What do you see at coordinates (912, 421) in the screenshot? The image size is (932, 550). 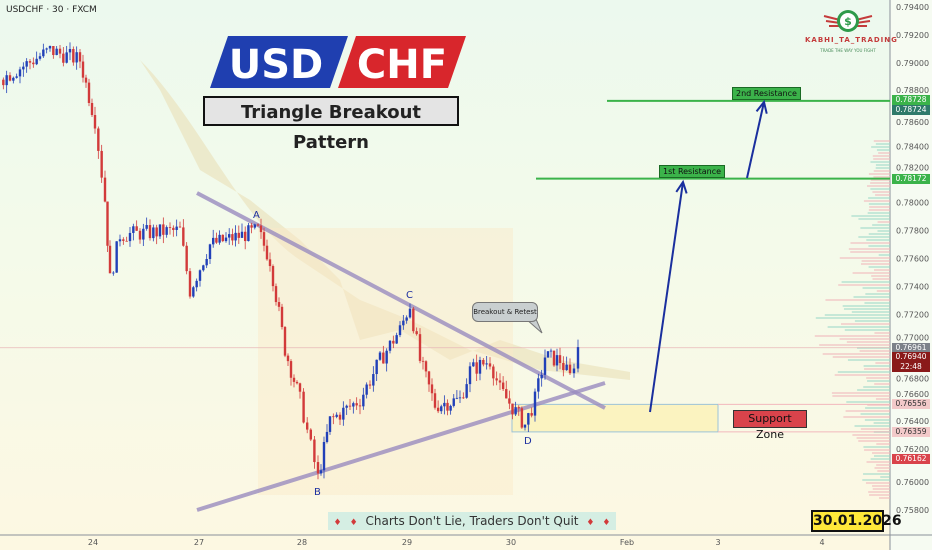 I see `price-tick: 0.76400` at bounding box center [912, 421].